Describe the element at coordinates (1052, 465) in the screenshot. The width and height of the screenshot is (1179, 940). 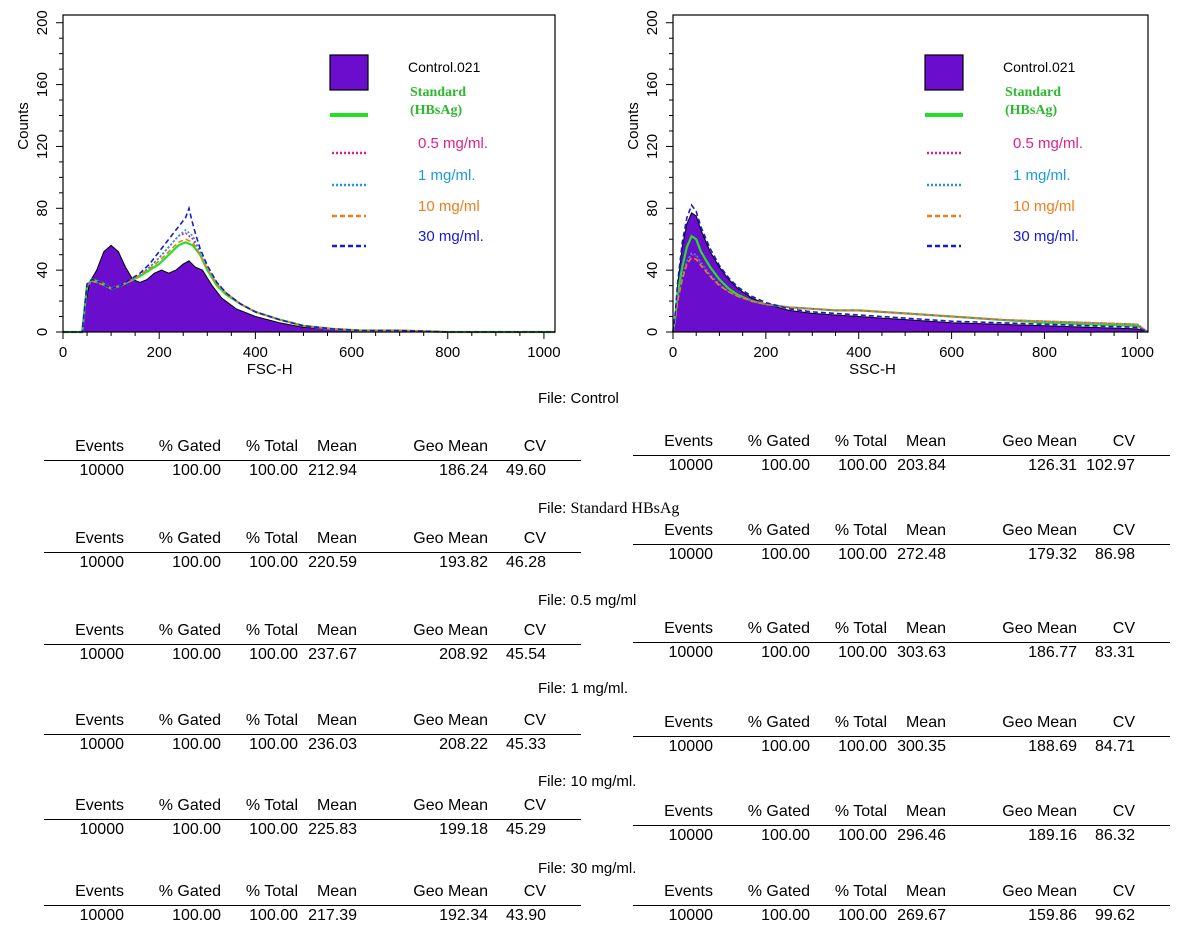
I see `stats-value-cell: 126.31` at that location.